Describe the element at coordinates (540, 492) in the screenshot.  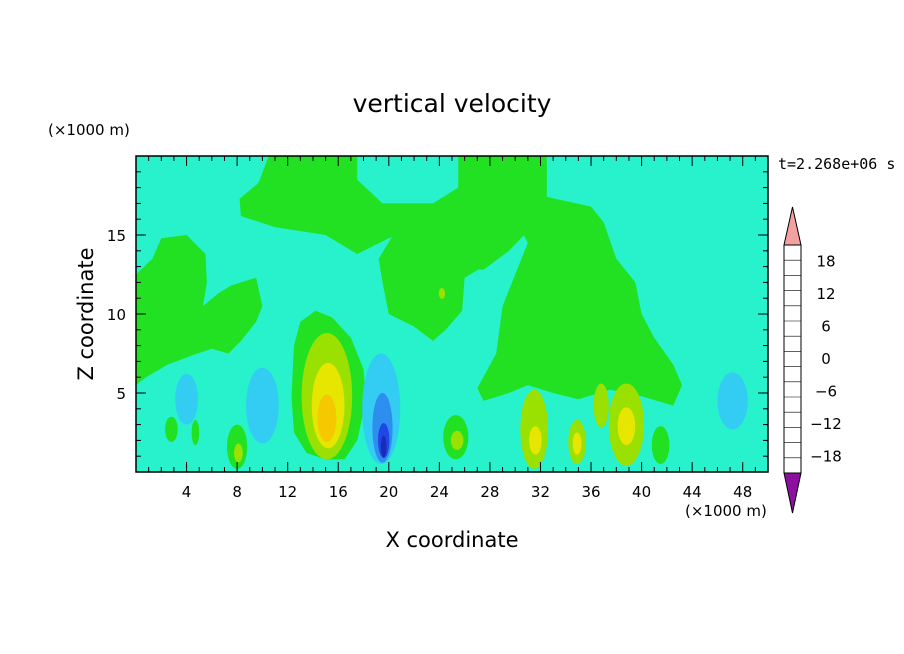
I see `x-tick-label: 32` at that location.